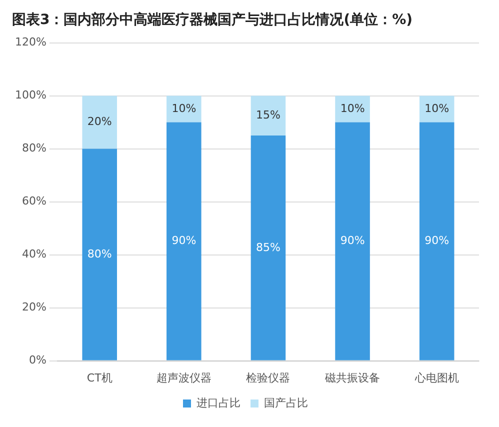  I want to click on data-label: 80%, so click(99, 253).